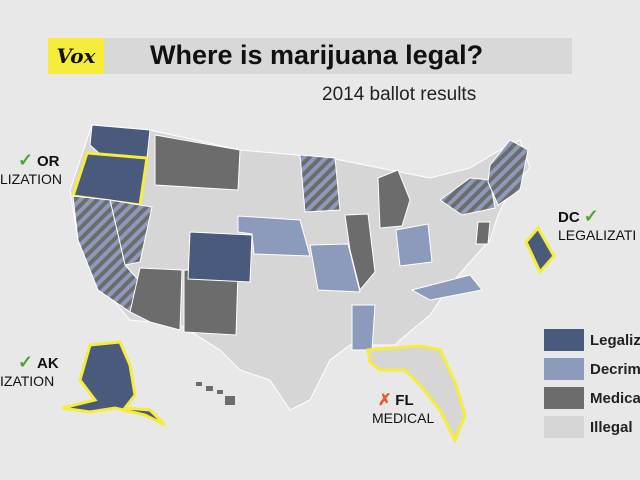 The width and height of the screenshot is (640, 480). What do you see at coordinates (274, 236) in the screenshot?
I see `state-nebraska` at bounding box center [274, 236].